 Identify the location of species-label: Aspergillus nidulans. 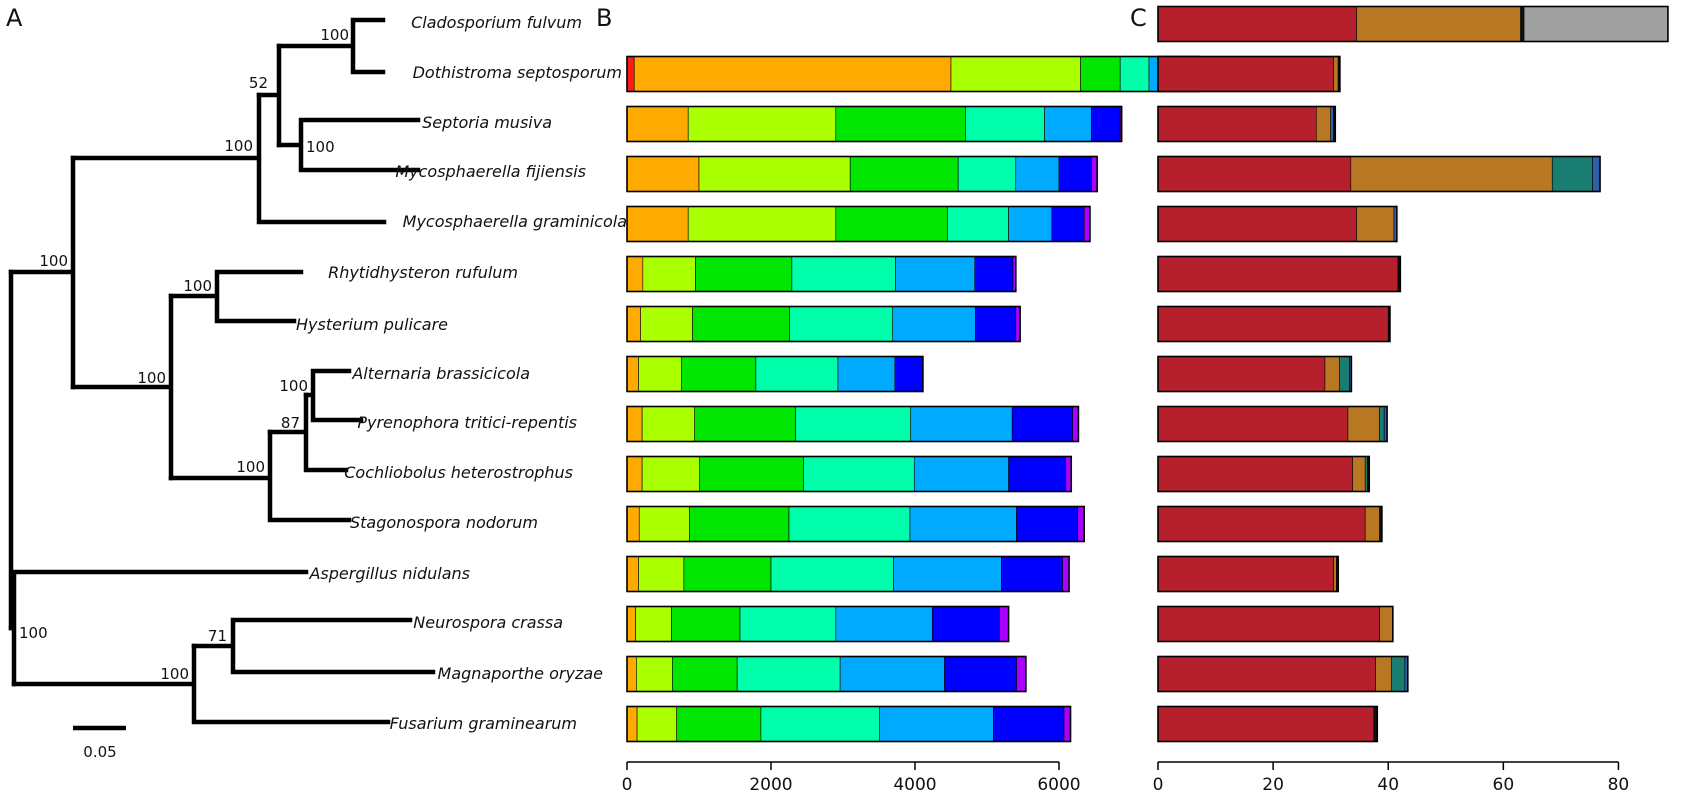
(389, 573).